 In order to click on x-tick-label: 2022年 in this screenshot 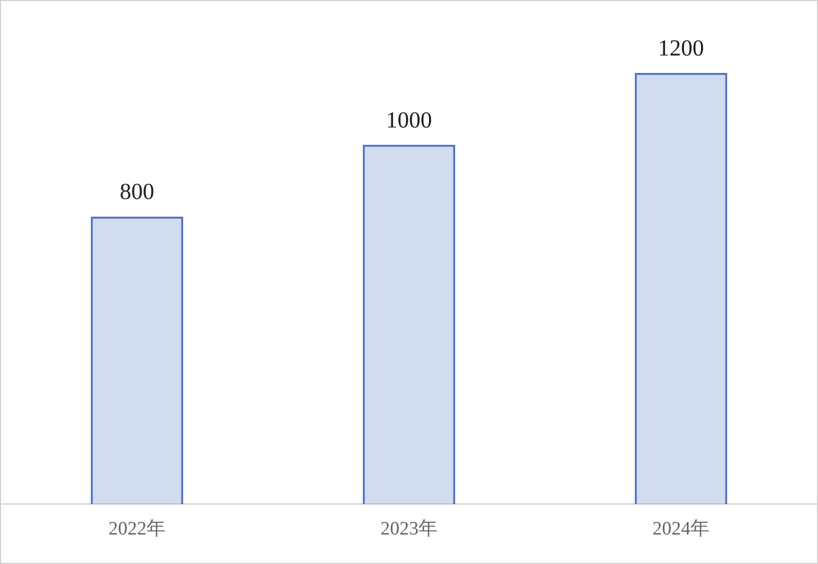, I will do `click(137, 529)`.